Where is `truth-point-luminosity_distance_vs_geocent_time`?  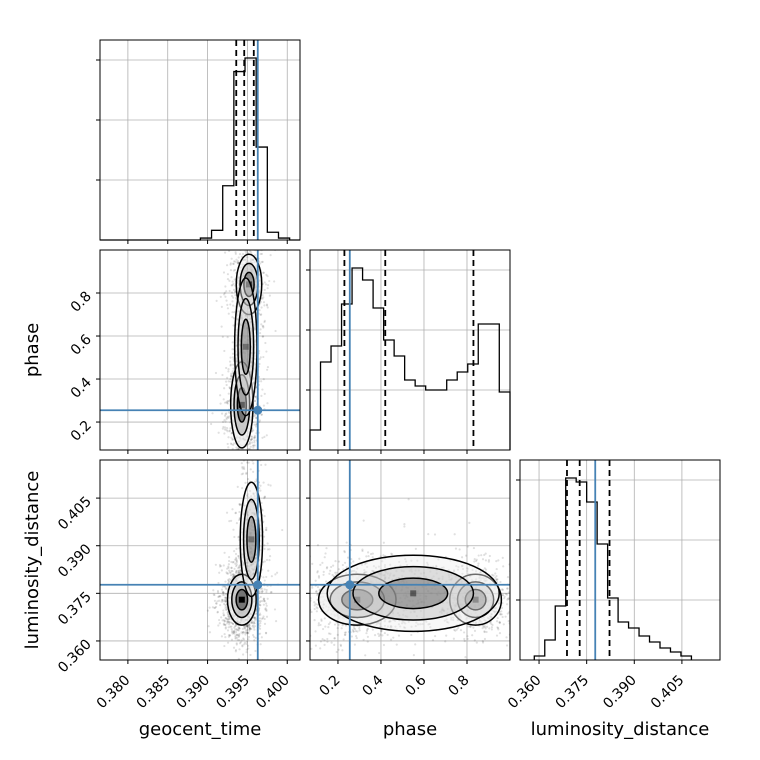
truth-point-luminosity_distance_vs_geocent_time is located at coordinates (258, 585).